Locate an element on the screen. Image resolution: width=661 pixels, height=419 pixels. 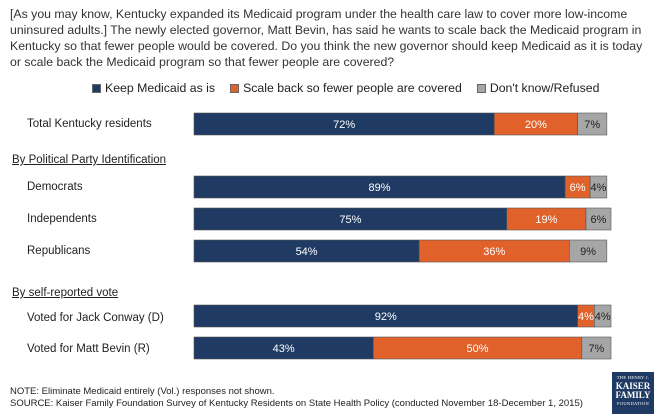
bar-label-dk-2: 6% is located at coordinates (599, 220).